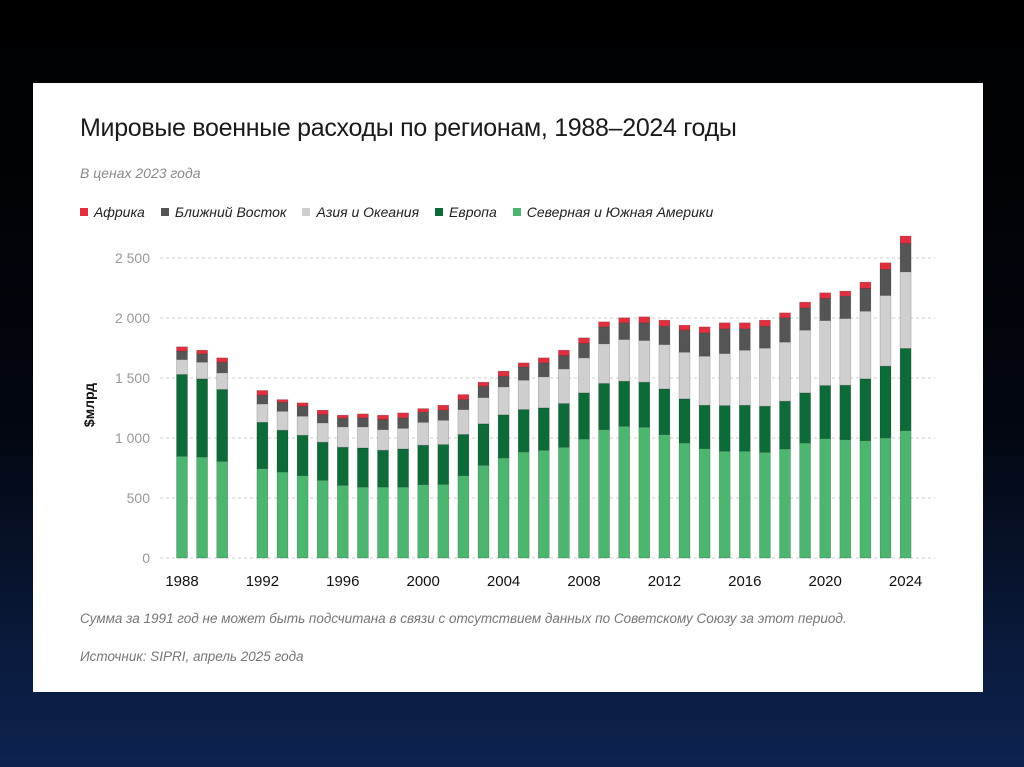  What do you see at coordinates (744, 581) in the screenshot?
I see `x-tick-label: 2016` at bounding box center [744, 581].